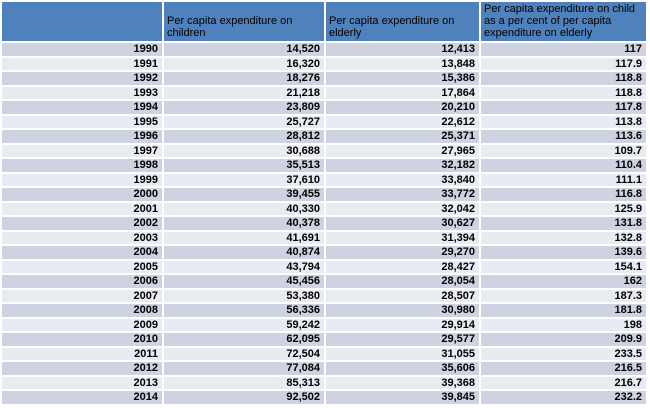  I want to click on elderly-cell: 28,054, so click(402, 281).